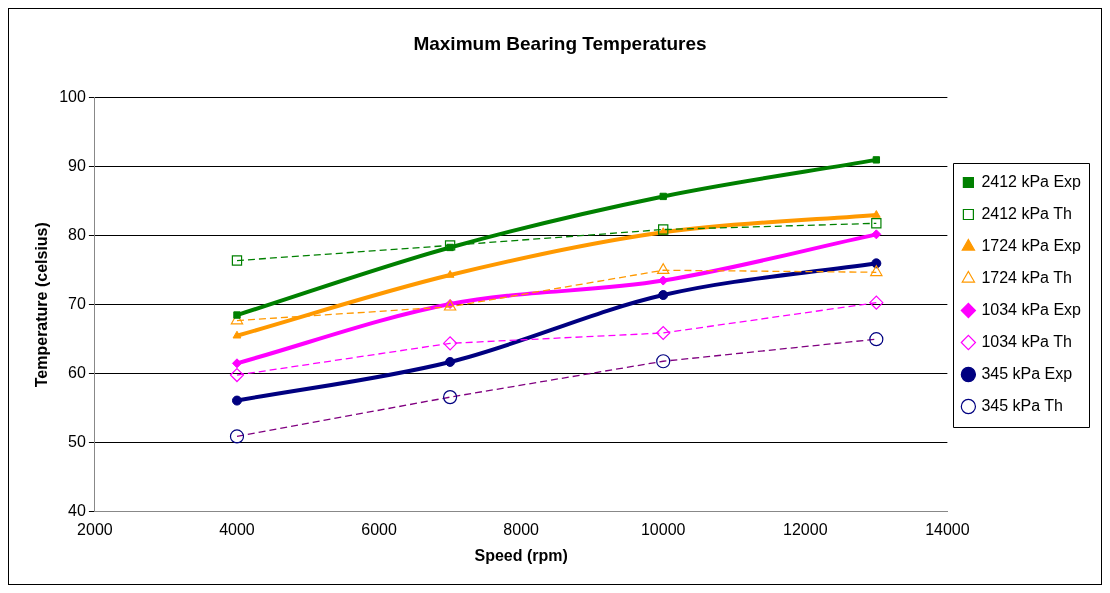  What do you see at coordinates (1026, 341) in the screenshot?
I see `legend-label: 1034 kPa Th` at bounding box center [1026, 341].